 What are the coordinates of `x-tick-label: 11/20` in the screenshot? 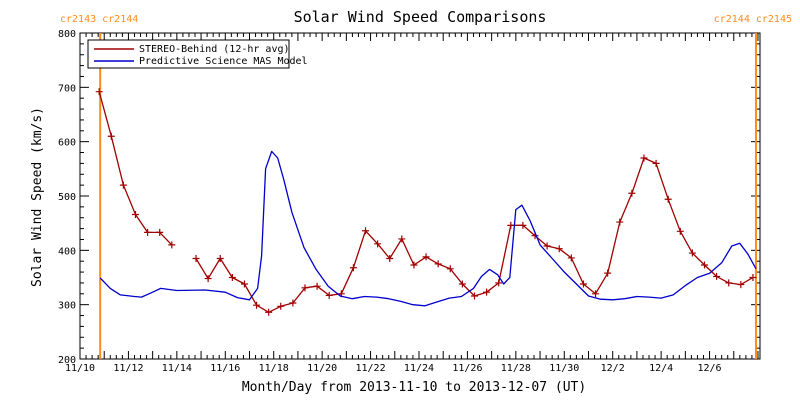 It's located at (322, 368).